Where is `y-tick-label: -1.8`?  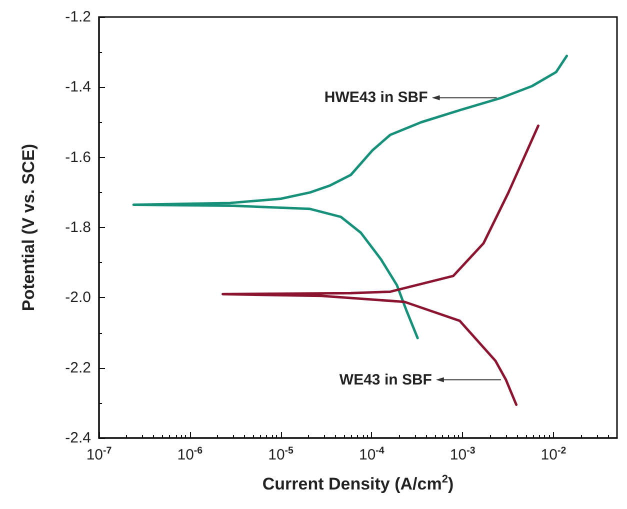
y-tick-label: -1.8 is located at coordinates (78, 227).